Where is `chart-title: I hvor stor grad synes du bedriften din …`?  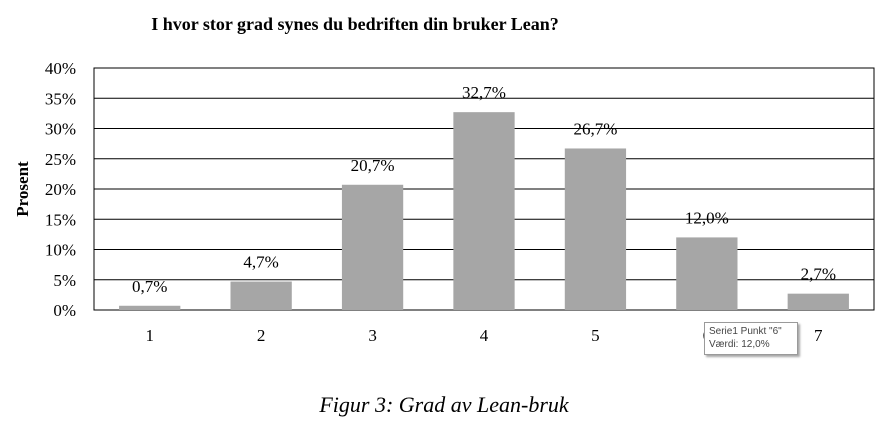
chart-title: I hvor stor grad synes du bedriften din … is located at coordinates (355, 24).